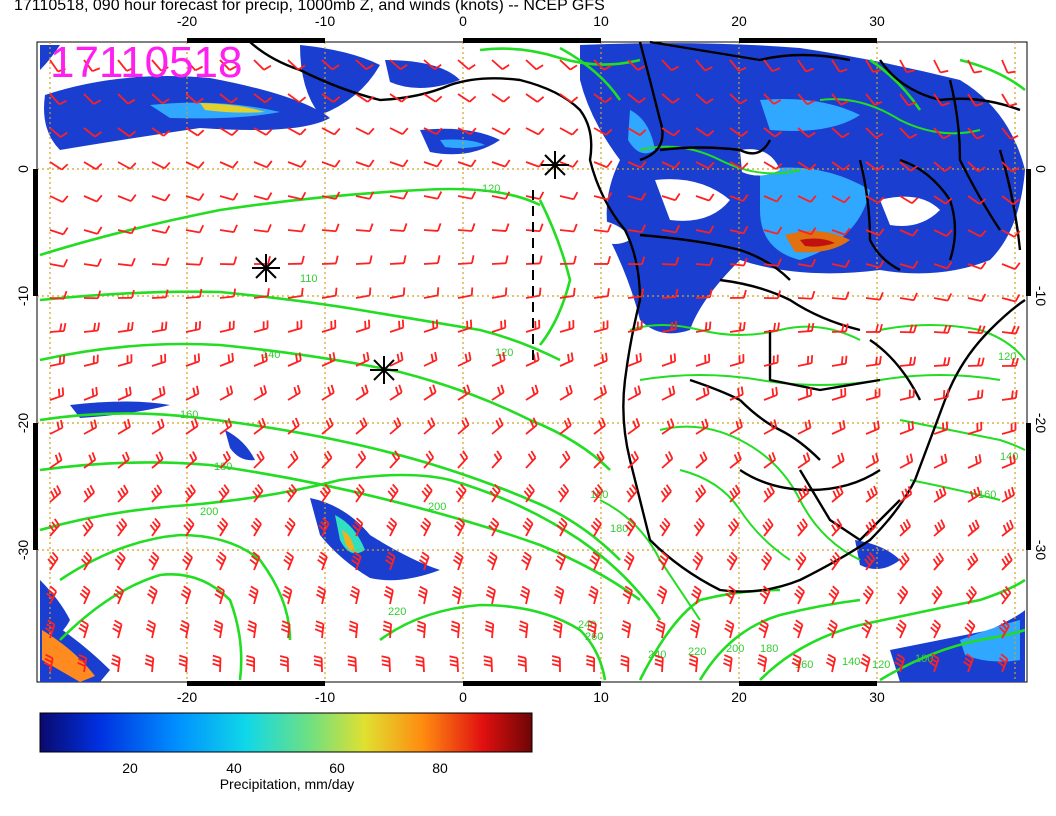 The height and width of the screenshot is (816, 1056). I want to click on lat-tick: -20, so click(23, 423).